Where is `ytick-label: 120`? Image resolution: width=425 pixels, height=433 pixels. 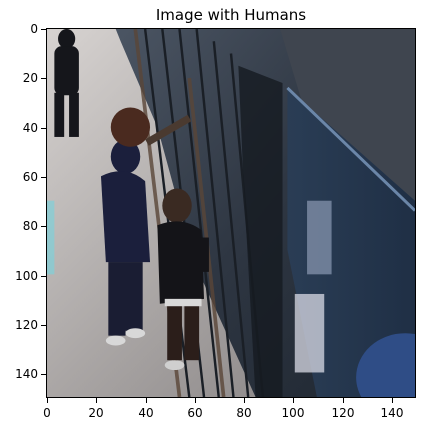 ytick-label: 120 is located at coordinates (26, 325).